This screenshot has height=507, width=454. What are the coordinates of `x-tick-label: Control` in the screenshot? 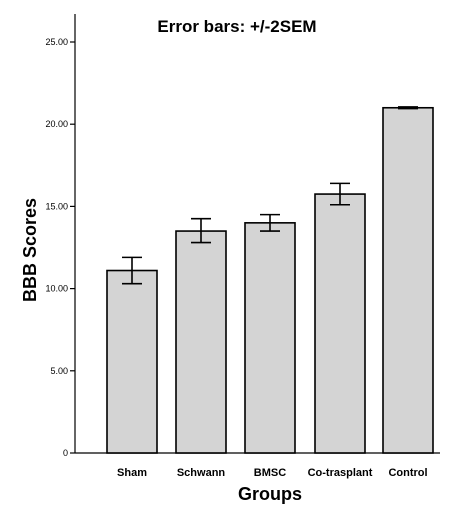 It's located at (407, 473).